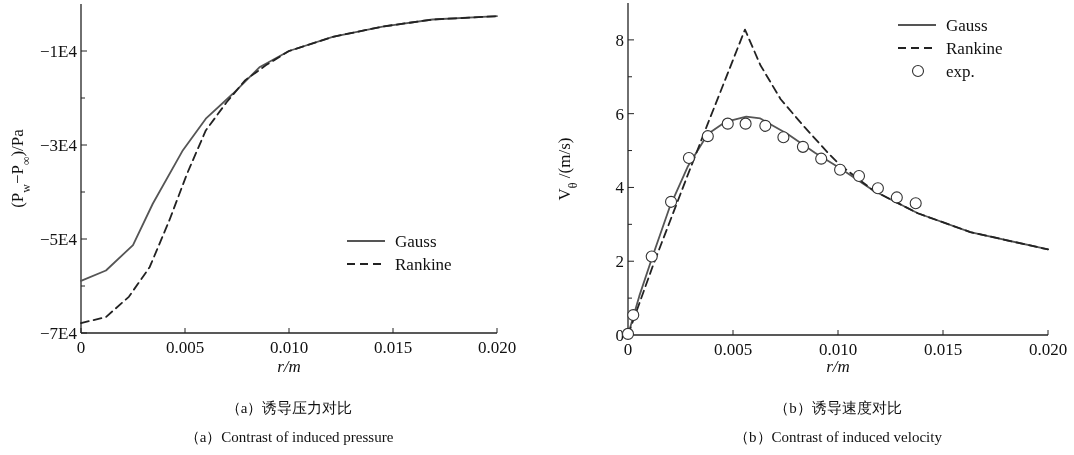 This screenshot has height=455, width=1074. What do you see at coordinates (620, 188) in the screenshot?
I see `y-tick-label: 4` at bounding box center [620, 188].